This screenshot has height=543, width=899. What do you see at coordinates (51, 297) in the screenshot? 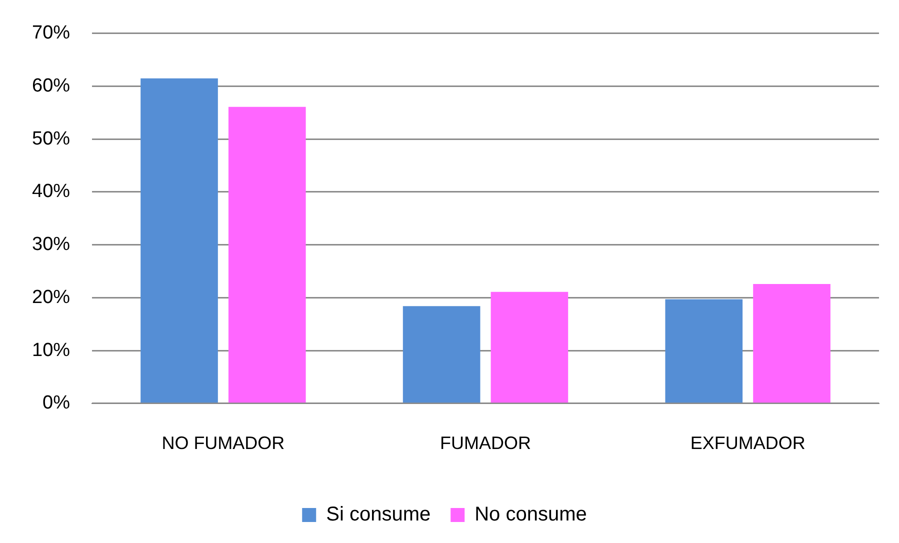
I see `y-tick-label: 20%` at bounding box center [51, 297].